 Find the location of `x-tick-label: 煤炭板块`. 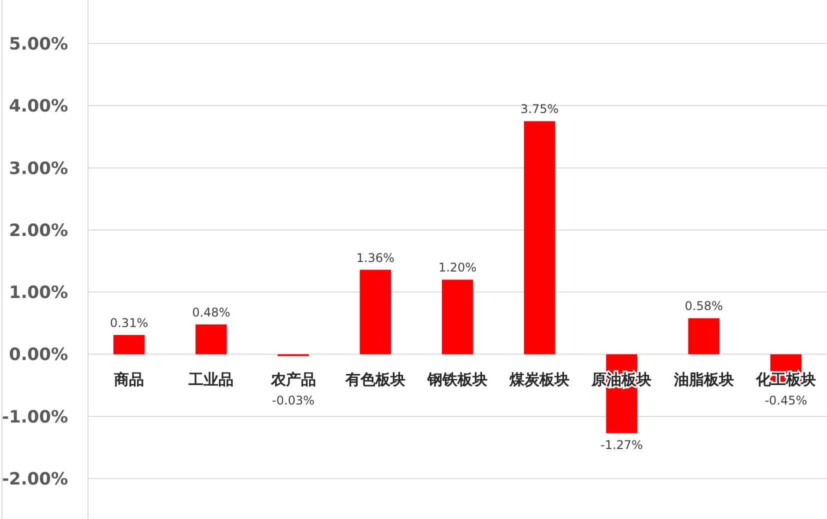

x-tick-label: 煤炭板块 is located at coordinates (539, 379).